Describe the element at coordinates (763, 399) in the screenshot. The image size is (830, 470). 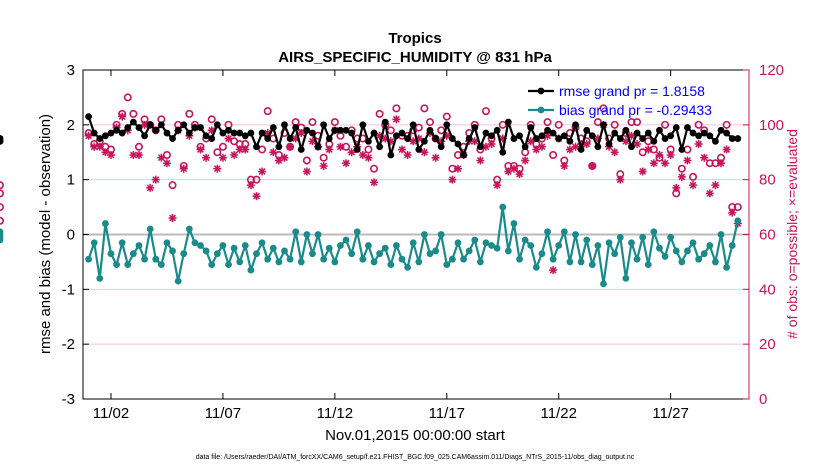
I see `y-right-tick-label: 0` at that location.